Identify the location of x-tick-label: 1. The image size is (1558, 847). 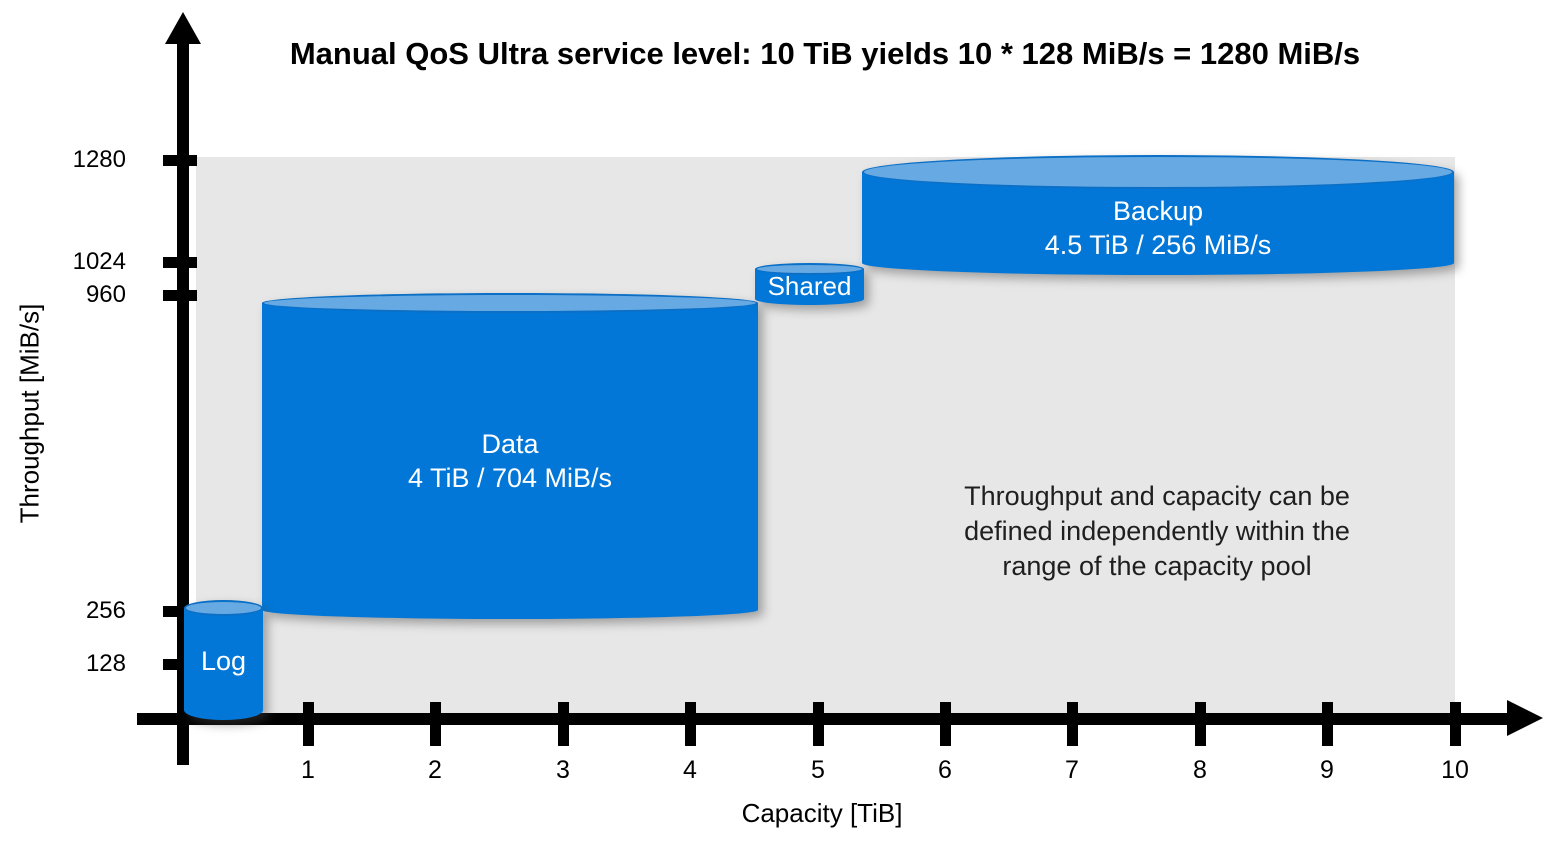
(308, 770).